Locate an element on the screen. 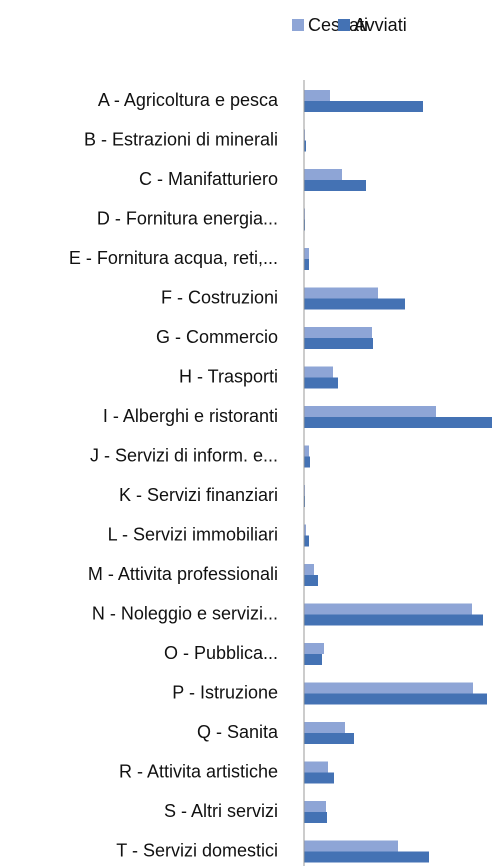 This screenshot has height=866, width=492. legend-label: Avviati is located at coordinates (380, 25).